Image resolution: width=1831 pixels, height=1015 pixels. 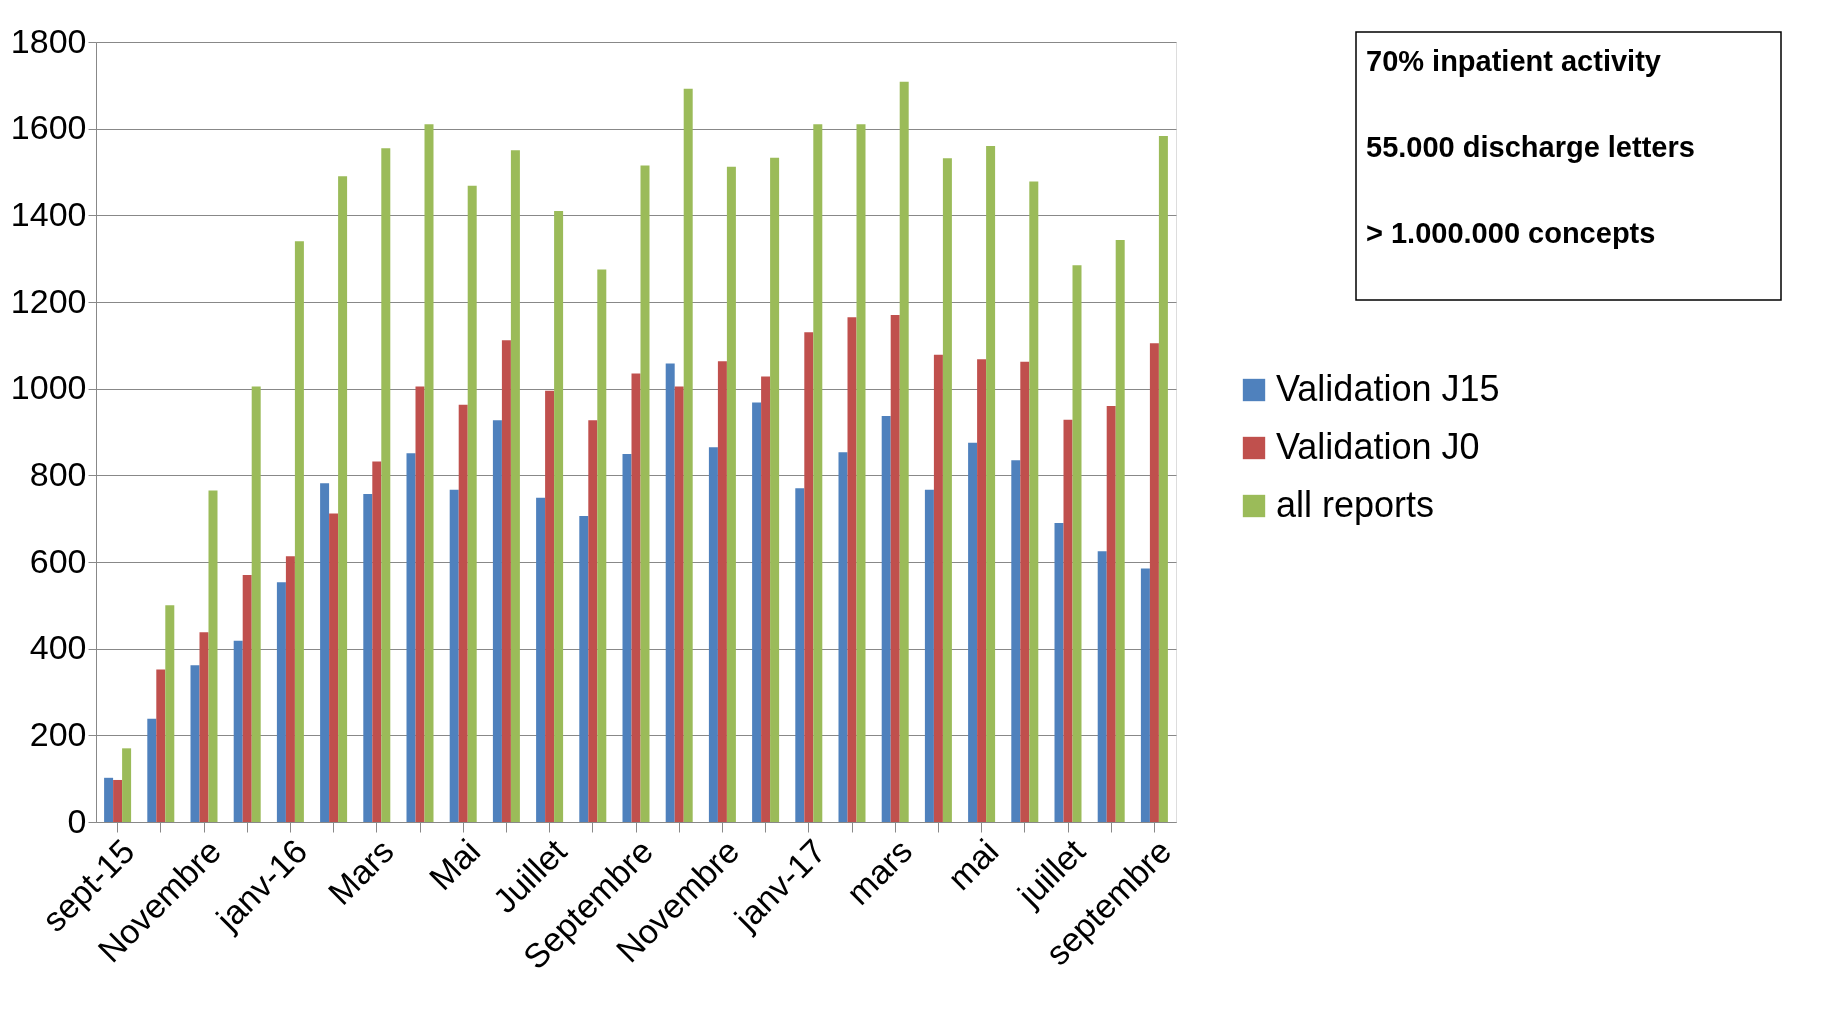 What do you see at coordinates (48, 40) in the screenshot?
I see `y-tick-label: 1800` at bounding box center [48, 40].